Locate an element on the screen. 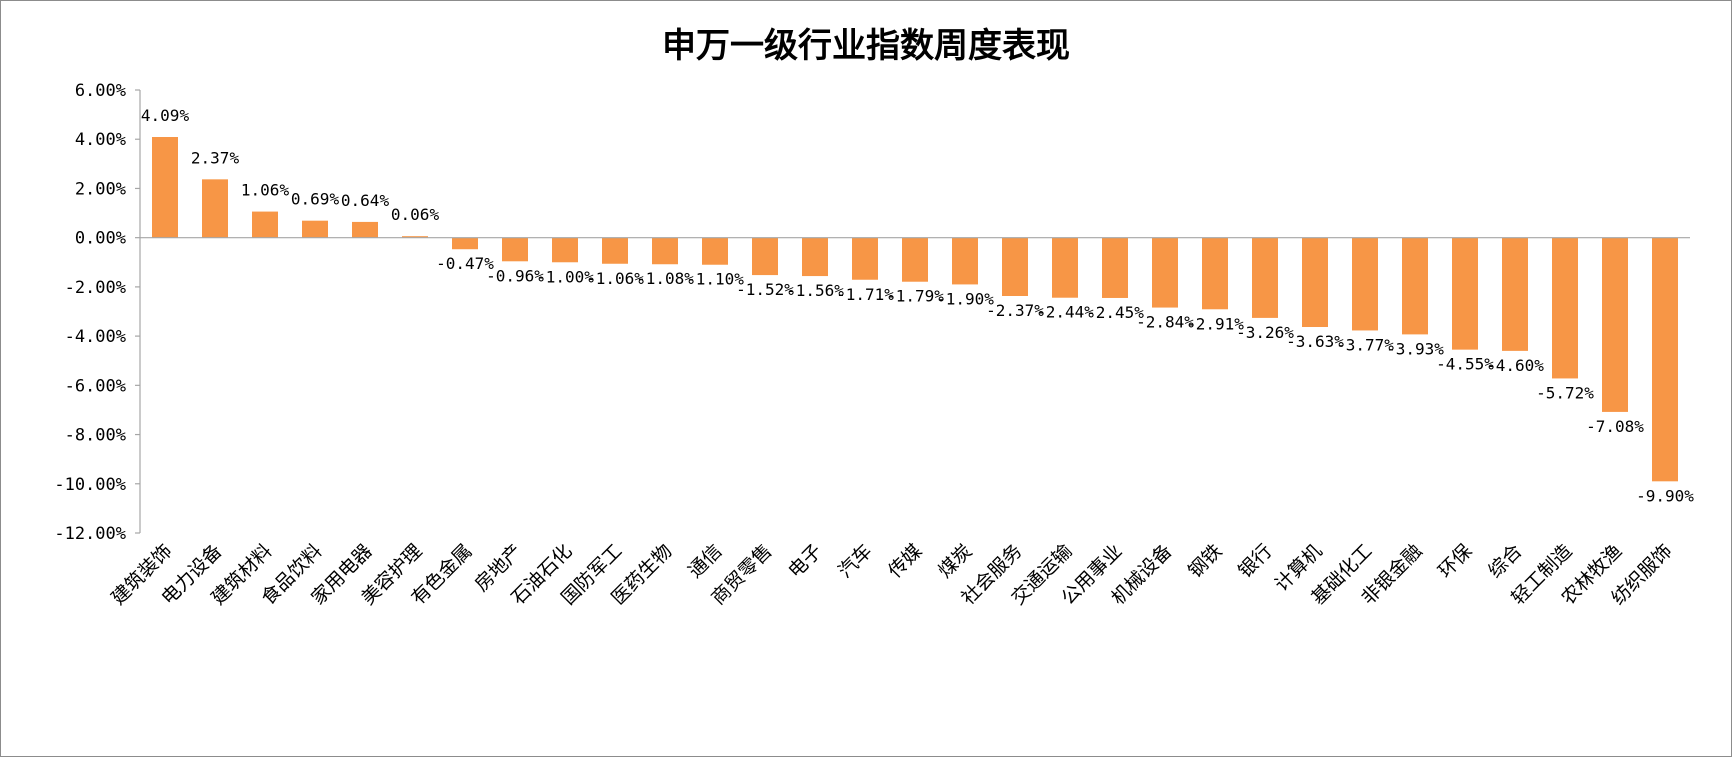 The width and height of the screenshot is (1732, 757). data-label: 0.06% is located at coordinates (415, 214).